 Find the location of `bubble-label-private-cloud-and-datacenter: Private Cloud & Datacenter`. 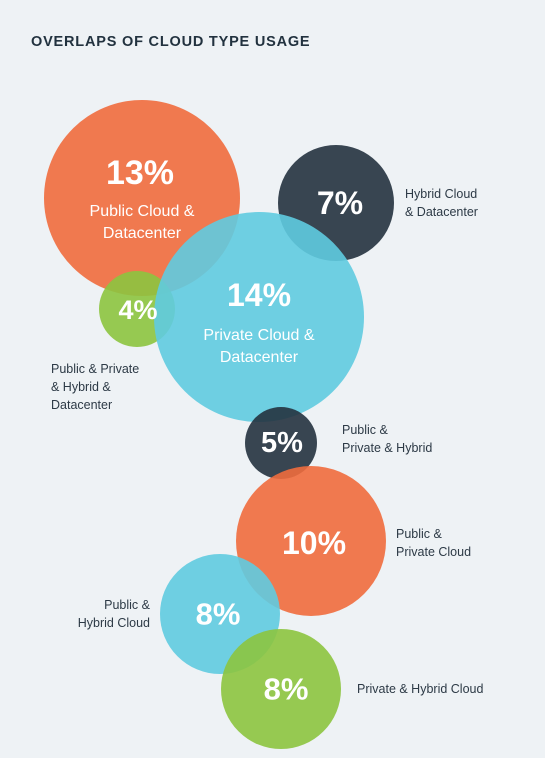

bubble-label-private-cloud-and-datacenter: Private Cloud & Datacenter is located at coordinates (258, 346).